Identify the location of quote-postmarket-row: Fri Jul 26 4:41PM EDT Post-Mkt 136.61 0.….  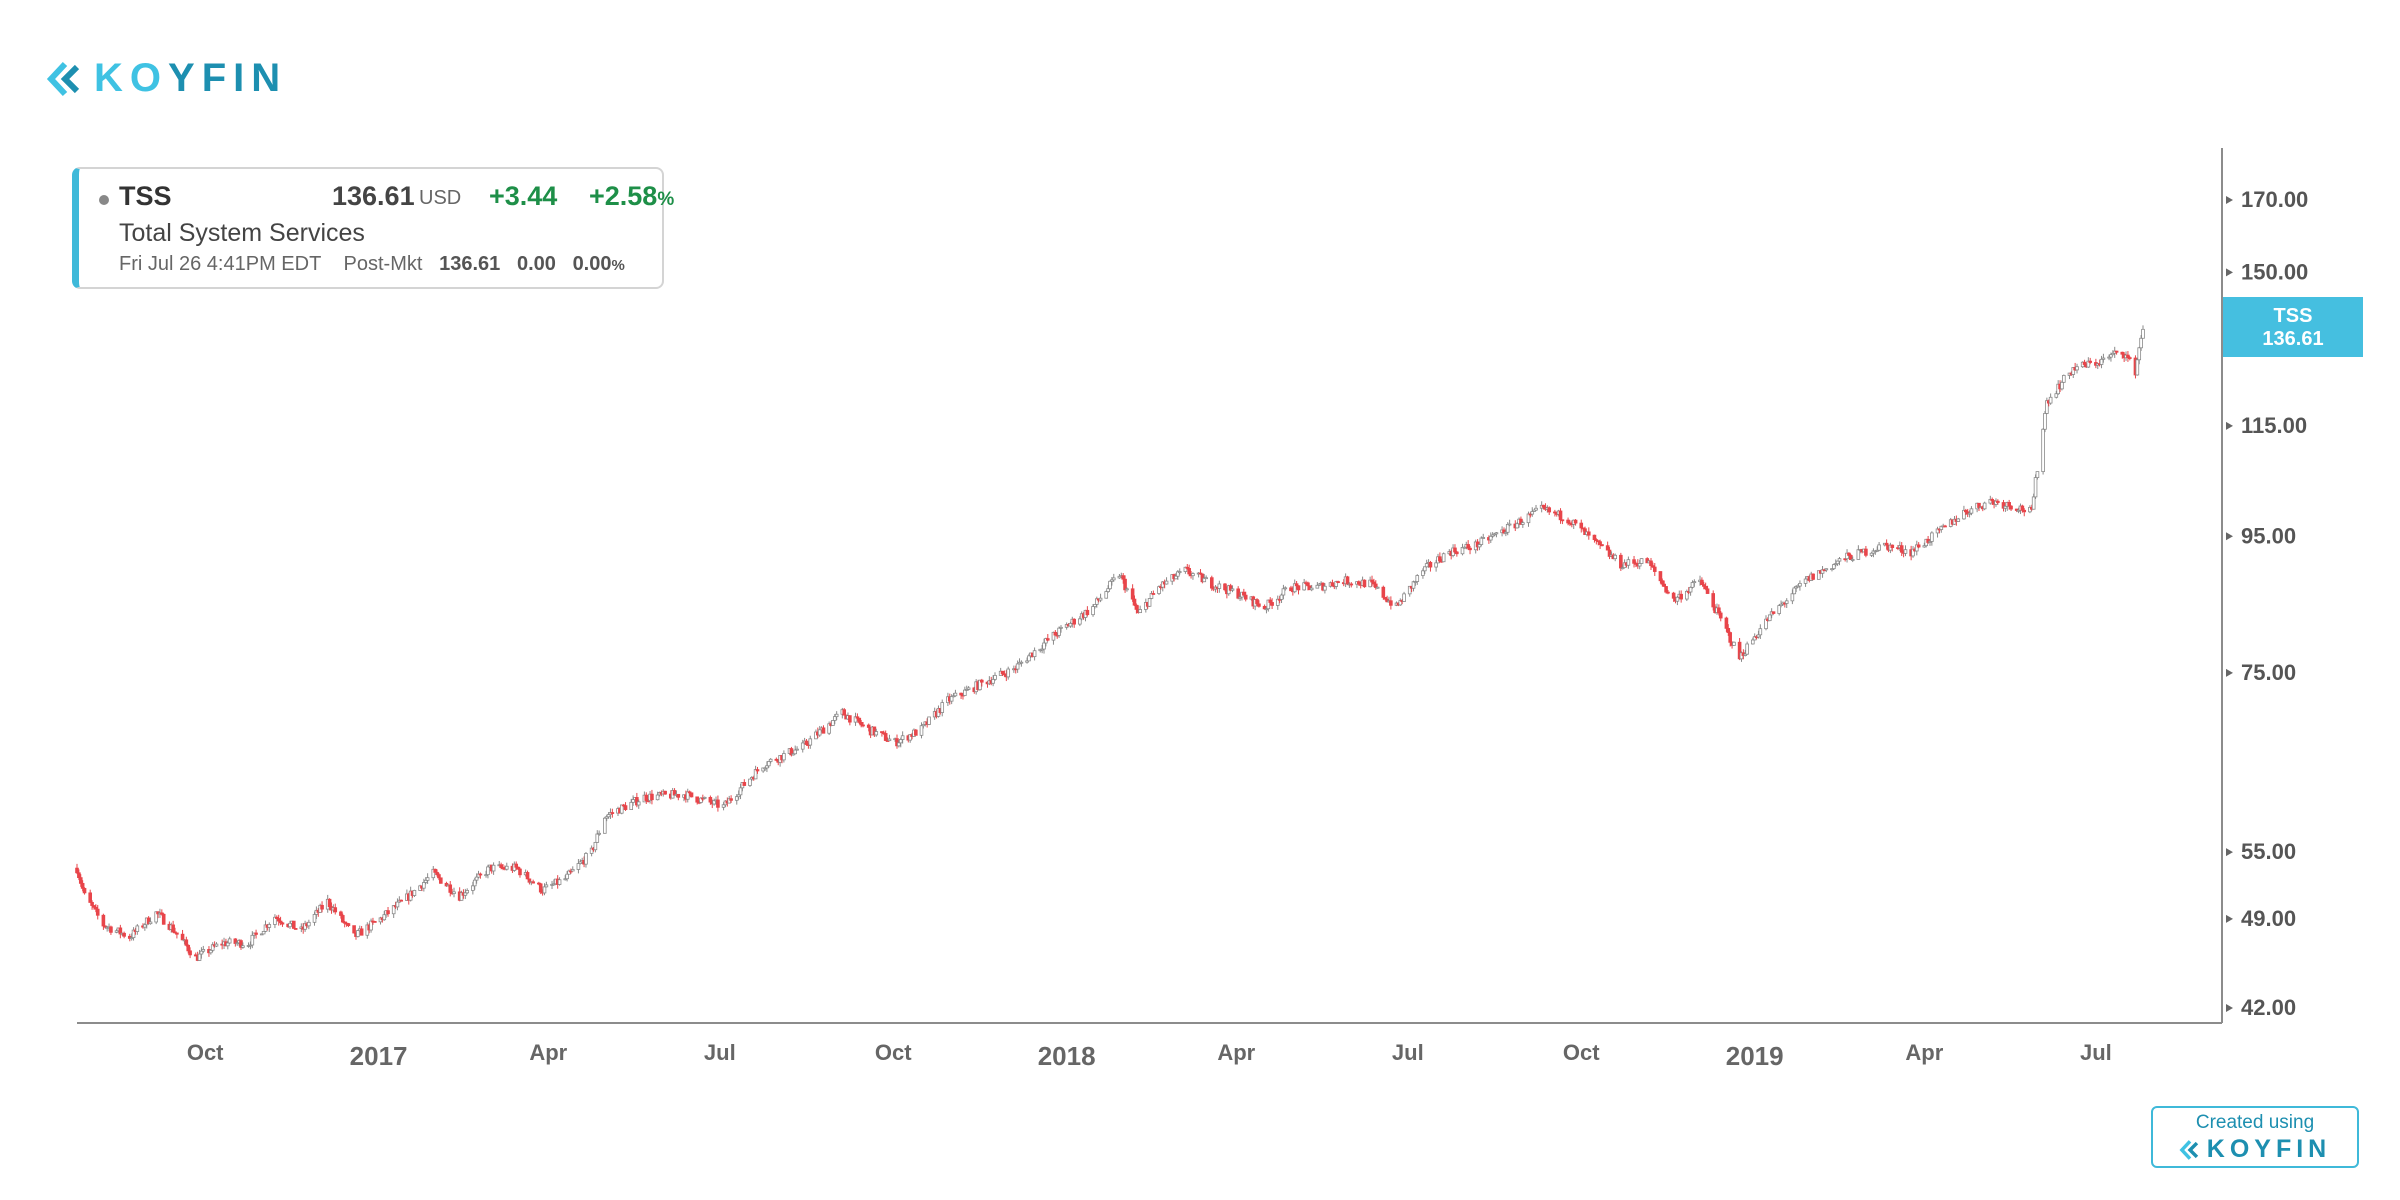
(372, 264).